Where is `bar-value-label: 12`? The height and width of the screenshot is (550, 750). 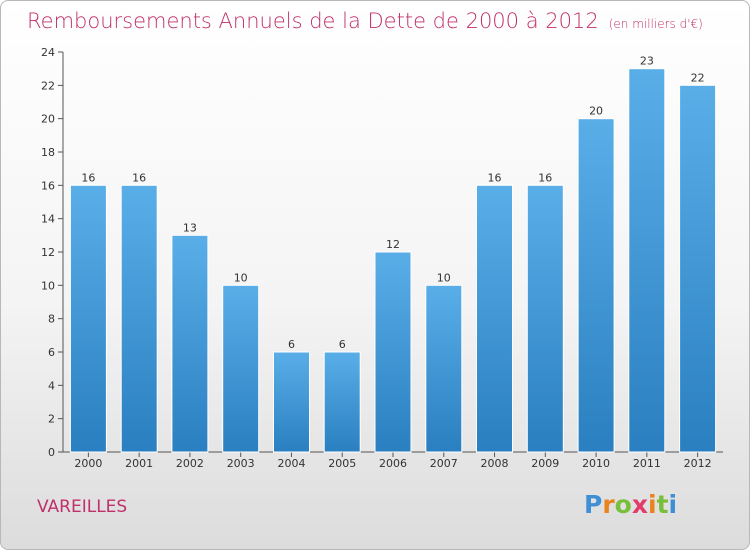
bar-value-label: 12 is located at coordinates (393, 244).